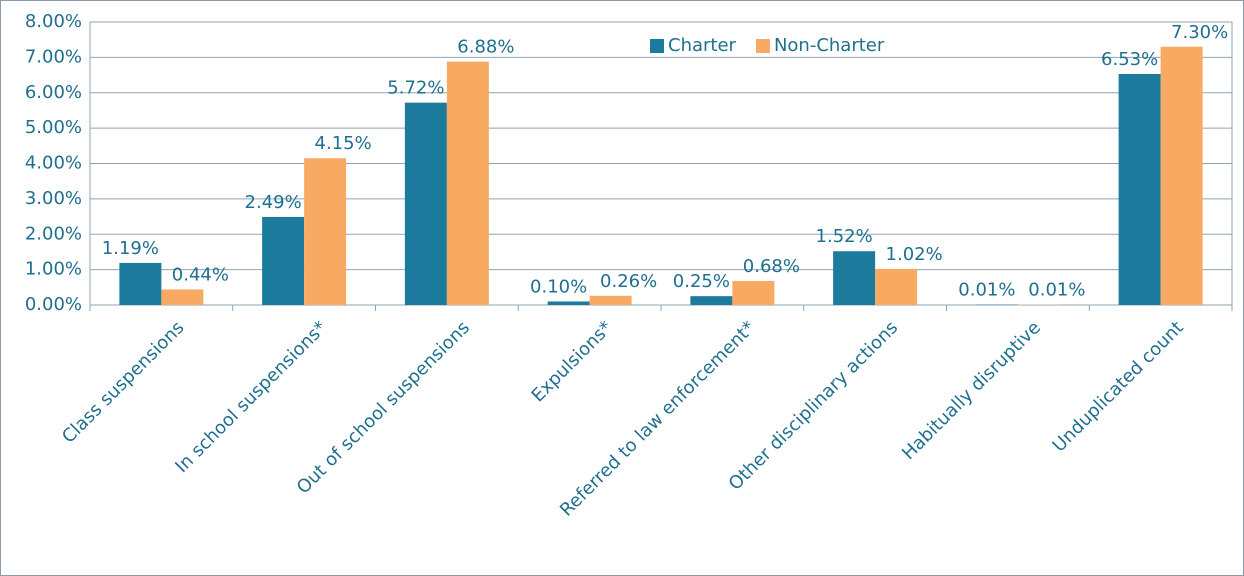  I want to click on value-label: 4.15%, so click(343, 143).